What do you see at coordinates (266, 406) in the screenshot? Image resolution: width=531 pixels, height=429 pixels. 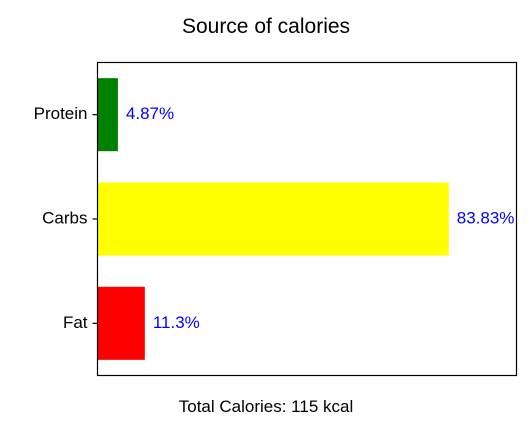 I see `total-calories-label: Total Calories: 115 kcal` at bounding box center [266, 406].